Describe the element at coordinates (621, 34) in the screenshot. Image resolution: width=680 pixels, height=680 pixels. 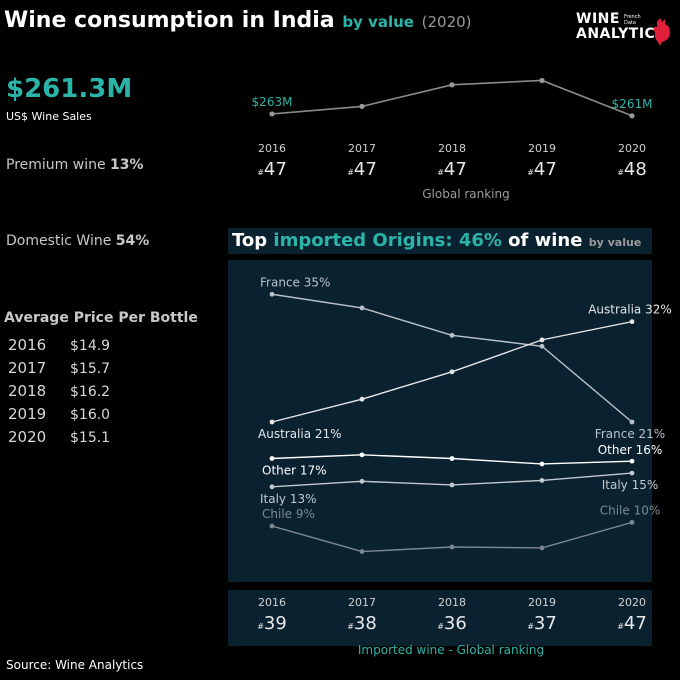
I see `logo-line2: ANALYTICS` at that location.